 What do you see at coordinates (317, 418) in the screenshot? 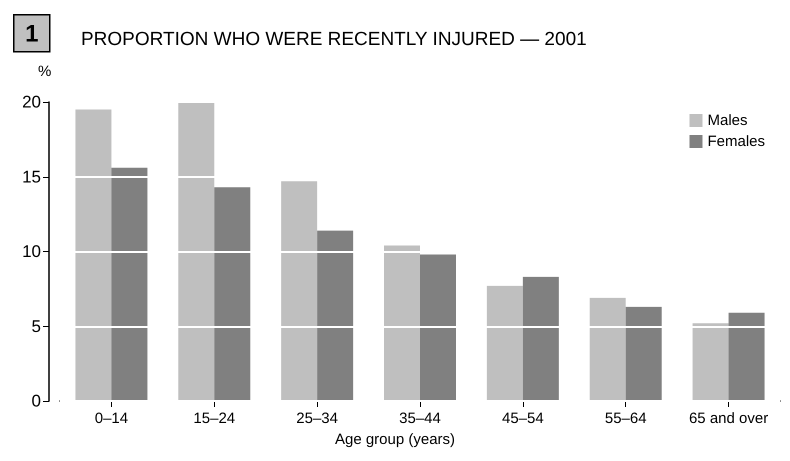
I see `x-tick-label: 25–34` at bounding box center [317, 418].